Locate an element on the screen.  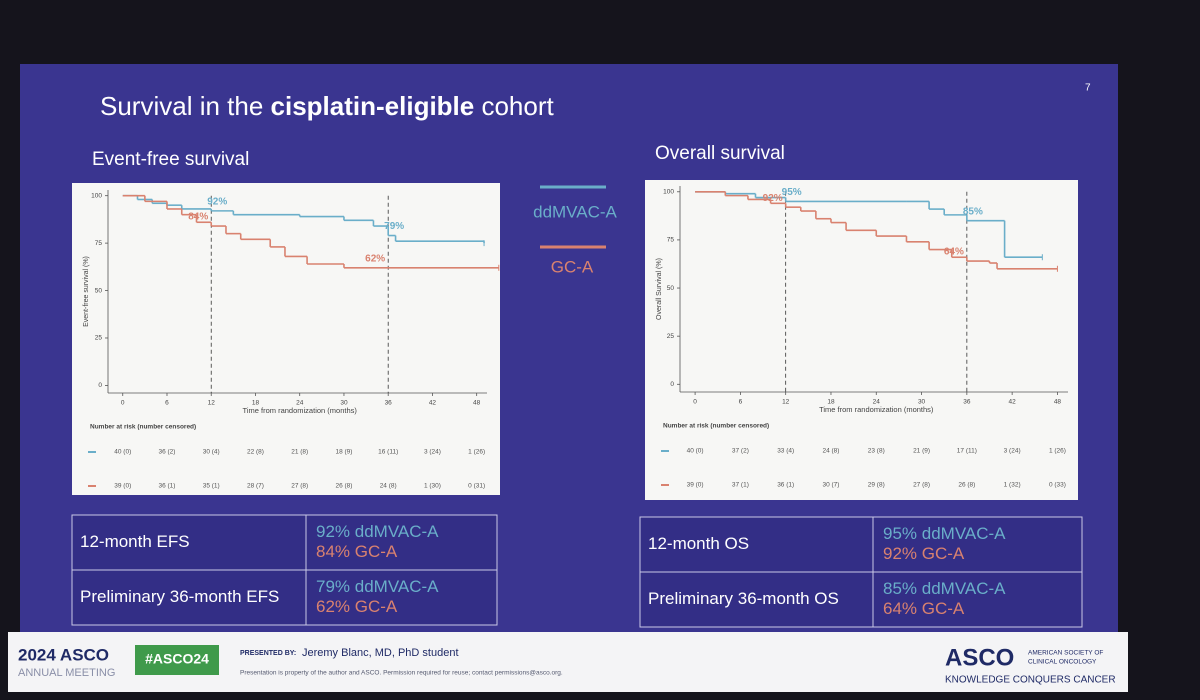
table-row-label: Preliminary 36-month EFS is located at coordinates (179, 596).